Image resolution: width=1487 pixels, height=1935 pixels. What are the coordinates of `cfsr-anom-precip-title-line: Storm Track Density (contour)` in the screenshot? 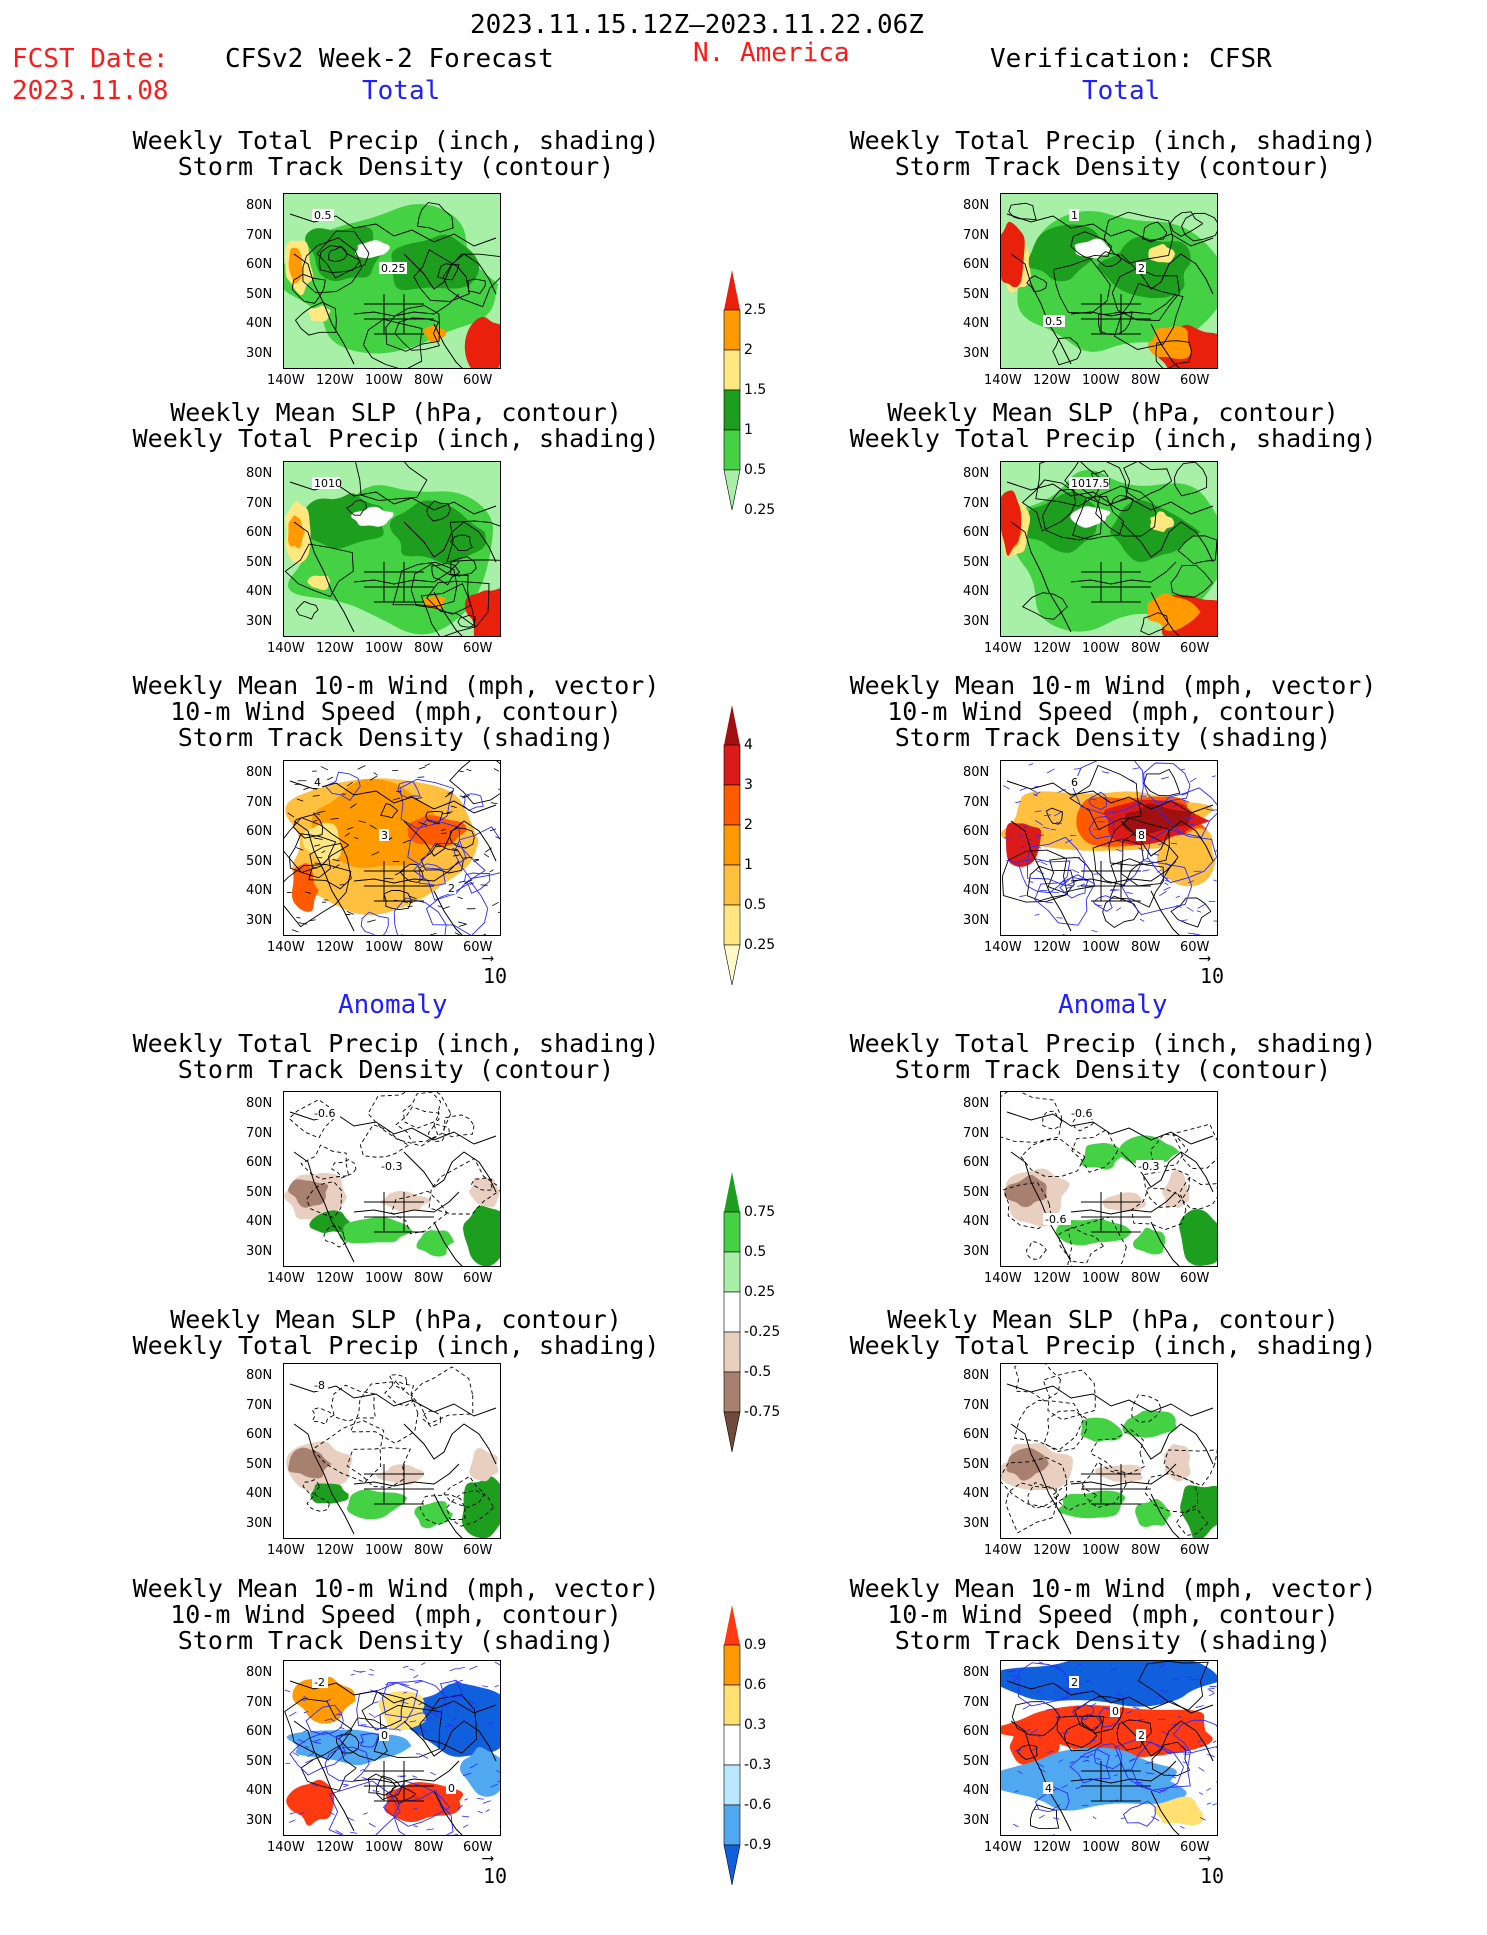 It's located at (1113, 1069).